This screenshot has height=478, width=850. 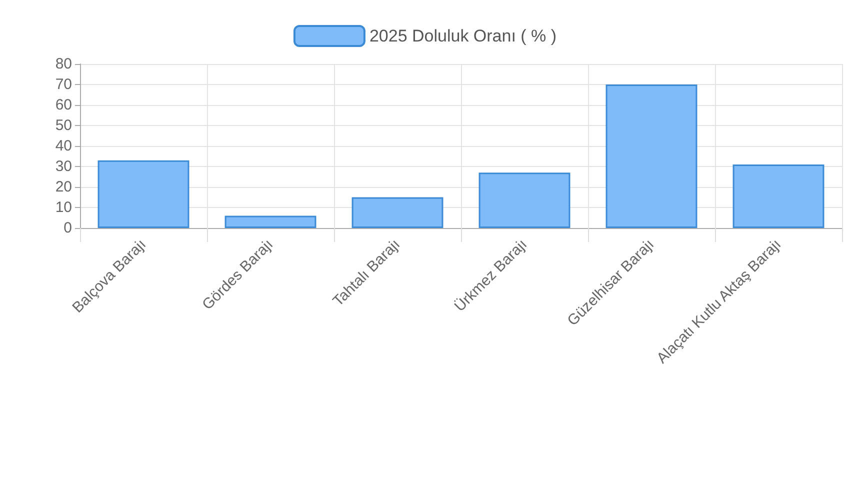 What do you see at coordinates (63, 64) in the screenshot?
I see `y-tick-label: 80` at bounding box center [63, 64].